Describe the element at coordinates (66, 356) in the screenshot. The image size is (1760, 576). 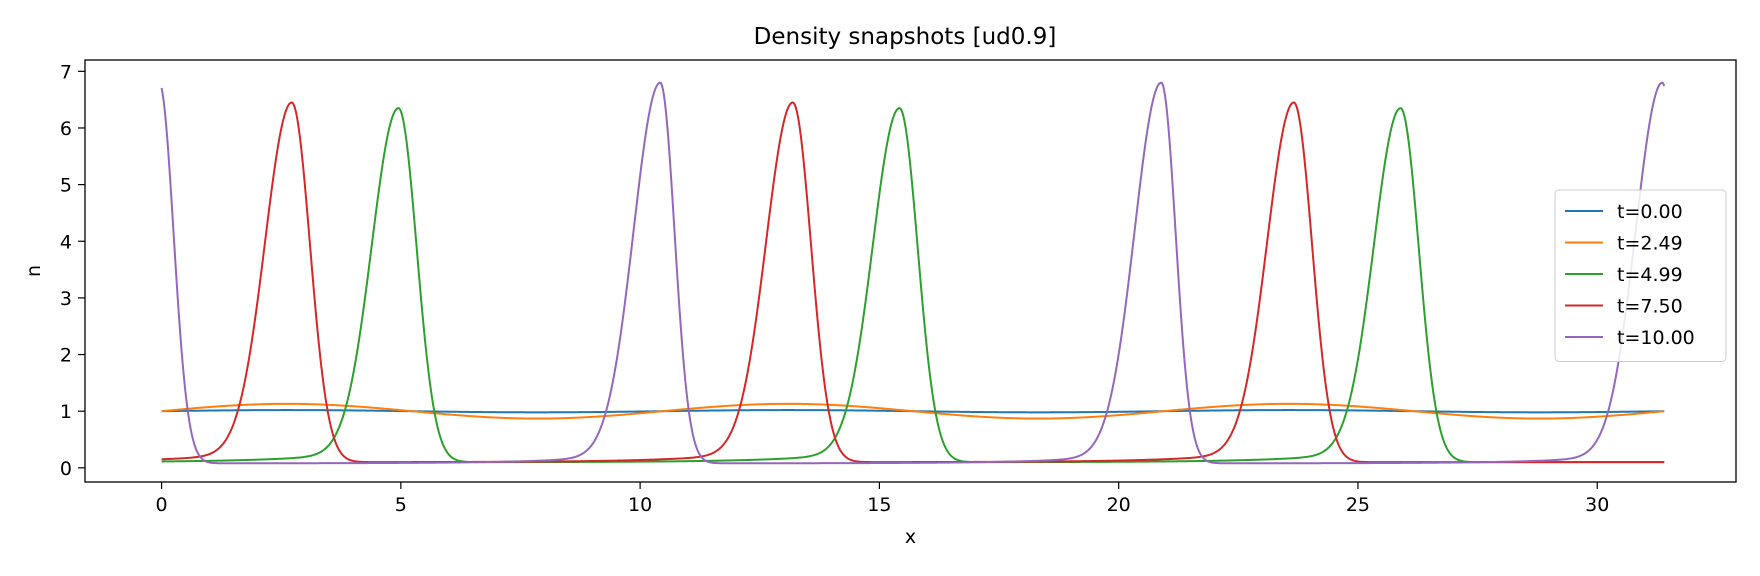
I see `y-tick-label: 2` at that location.